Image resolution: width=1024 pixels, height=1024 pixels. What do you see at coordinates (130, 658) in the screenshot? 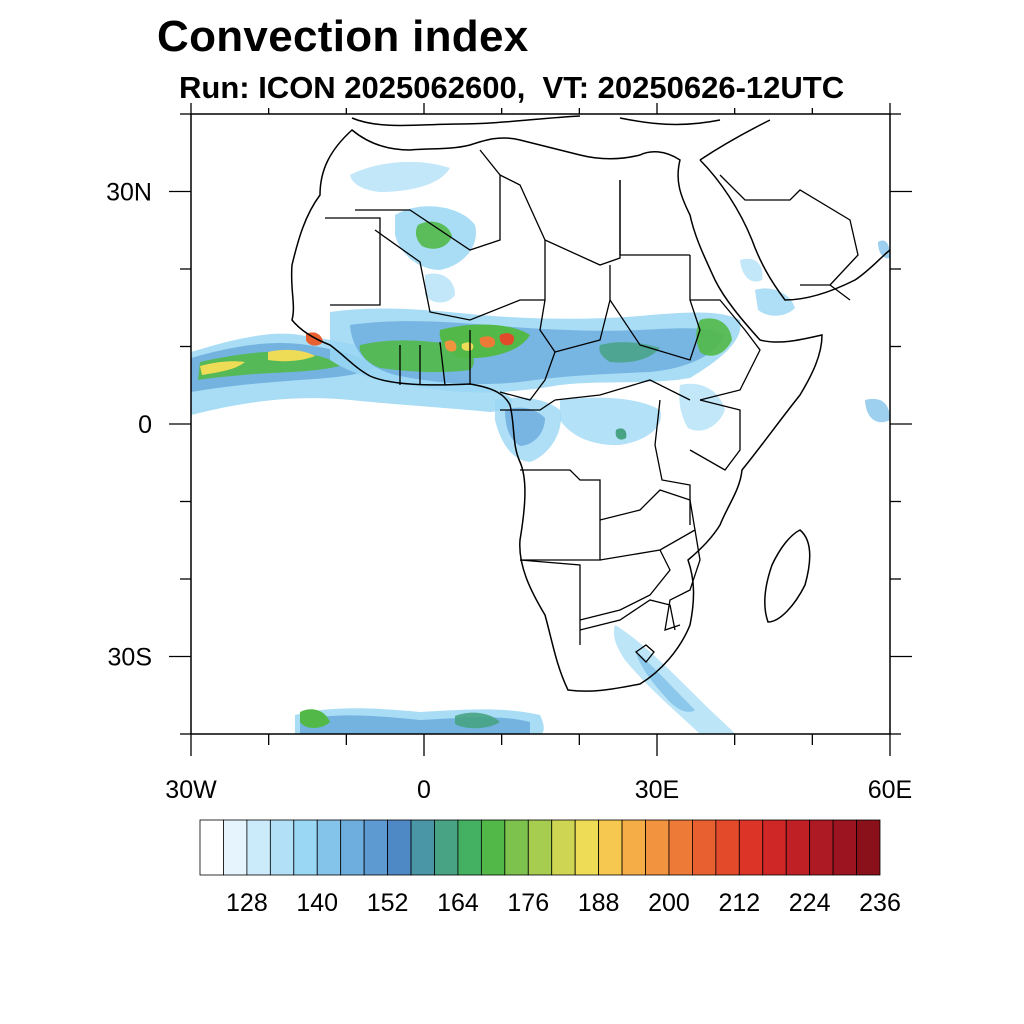
I see `lat-tick-label: 30S` at bounding box center [130, 658].